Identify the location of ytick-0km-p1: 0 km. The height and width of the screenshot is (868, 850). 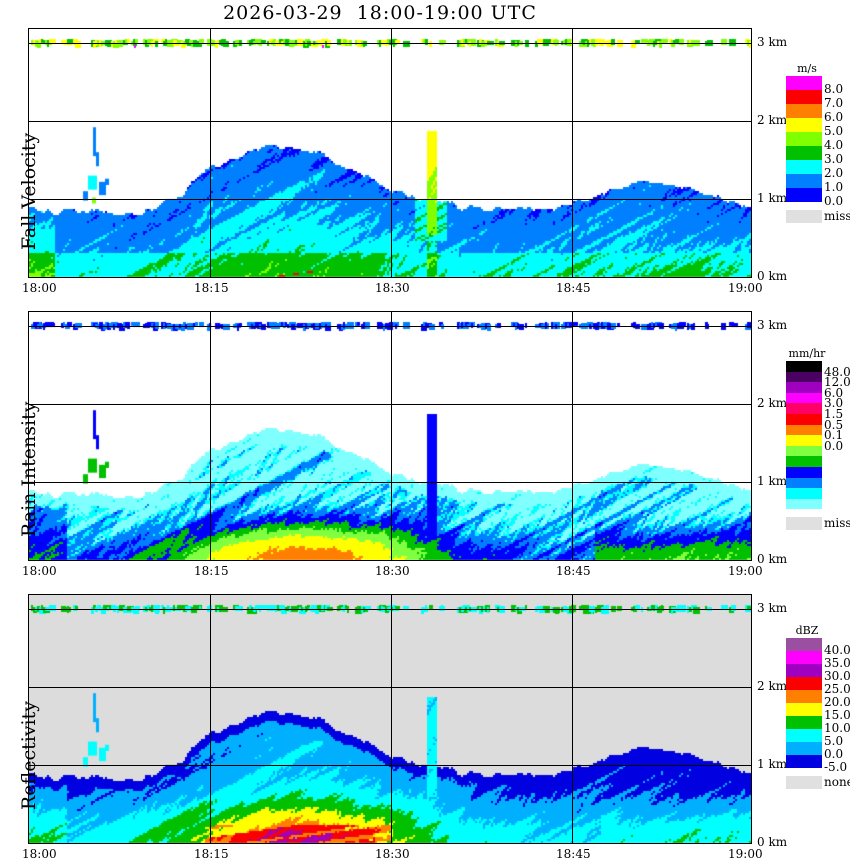
(772, 276).